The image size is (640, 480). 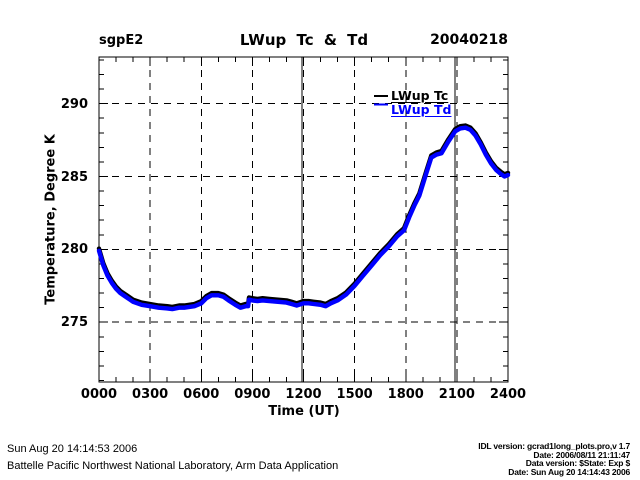 What do you see at coordinates (121, 40) in the screenshot?
I see `site-label: sgpE2` at bounding box center [121, 40].